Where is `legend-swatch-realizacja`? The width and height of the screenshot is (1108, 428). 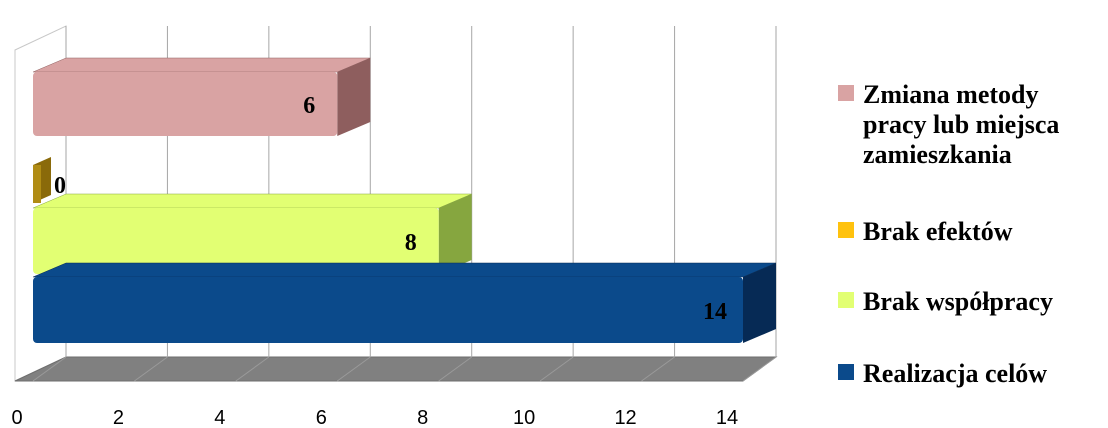 legend-swatch-realizacja is located at coordinates (846, 372).